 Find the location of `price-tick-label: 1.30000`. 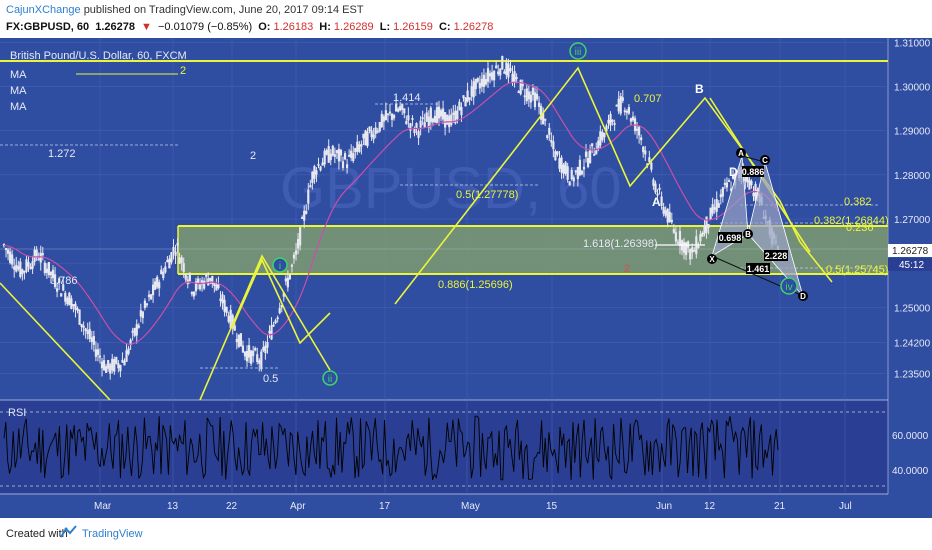

price-tick-label: 1.30000 is located at coordinates (912, 88).